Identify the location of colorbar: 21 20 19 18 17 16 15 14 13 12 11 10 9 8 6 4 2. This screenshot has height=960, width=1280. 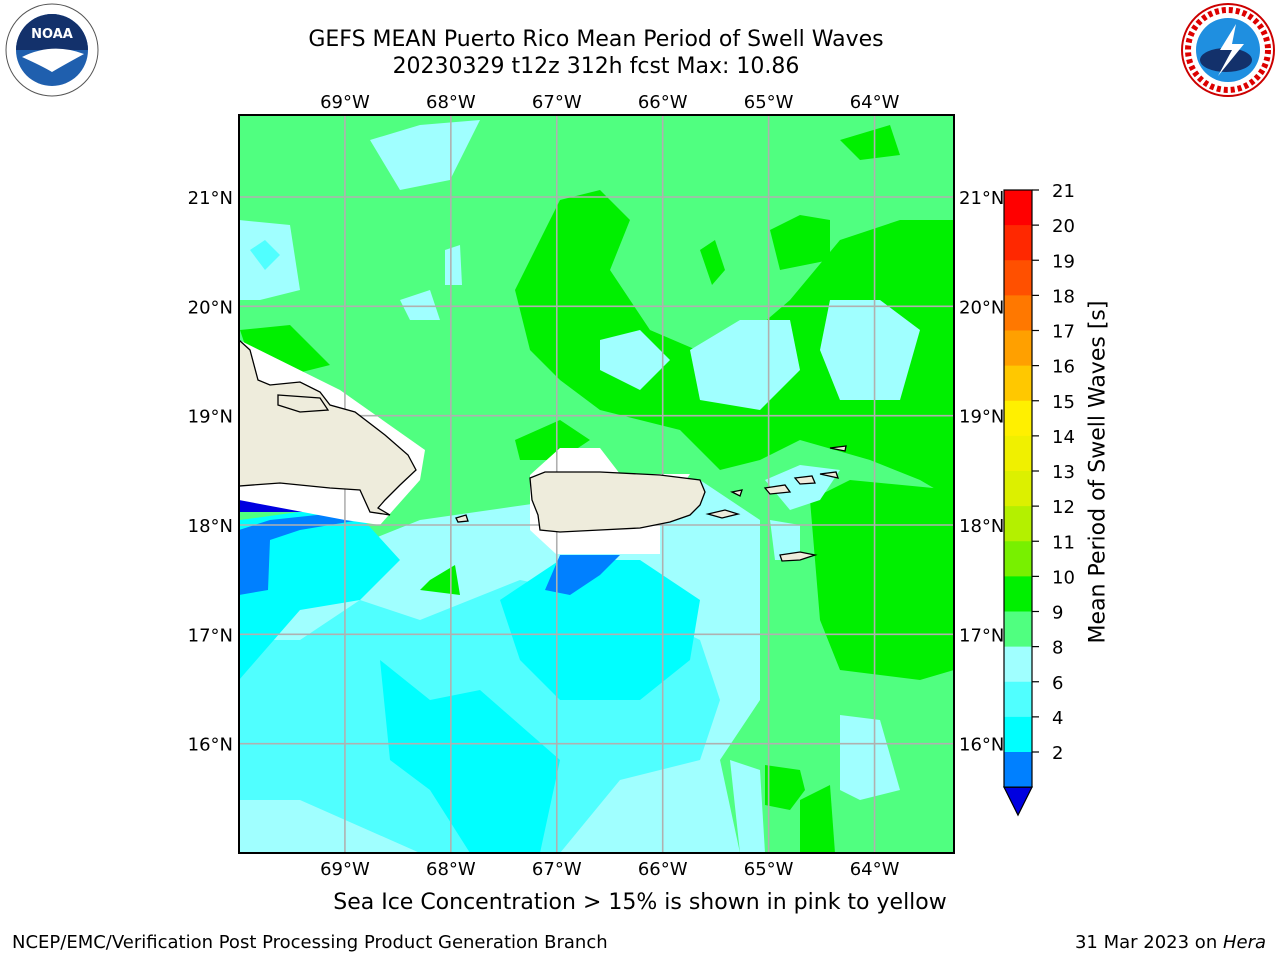
(1039, 499).